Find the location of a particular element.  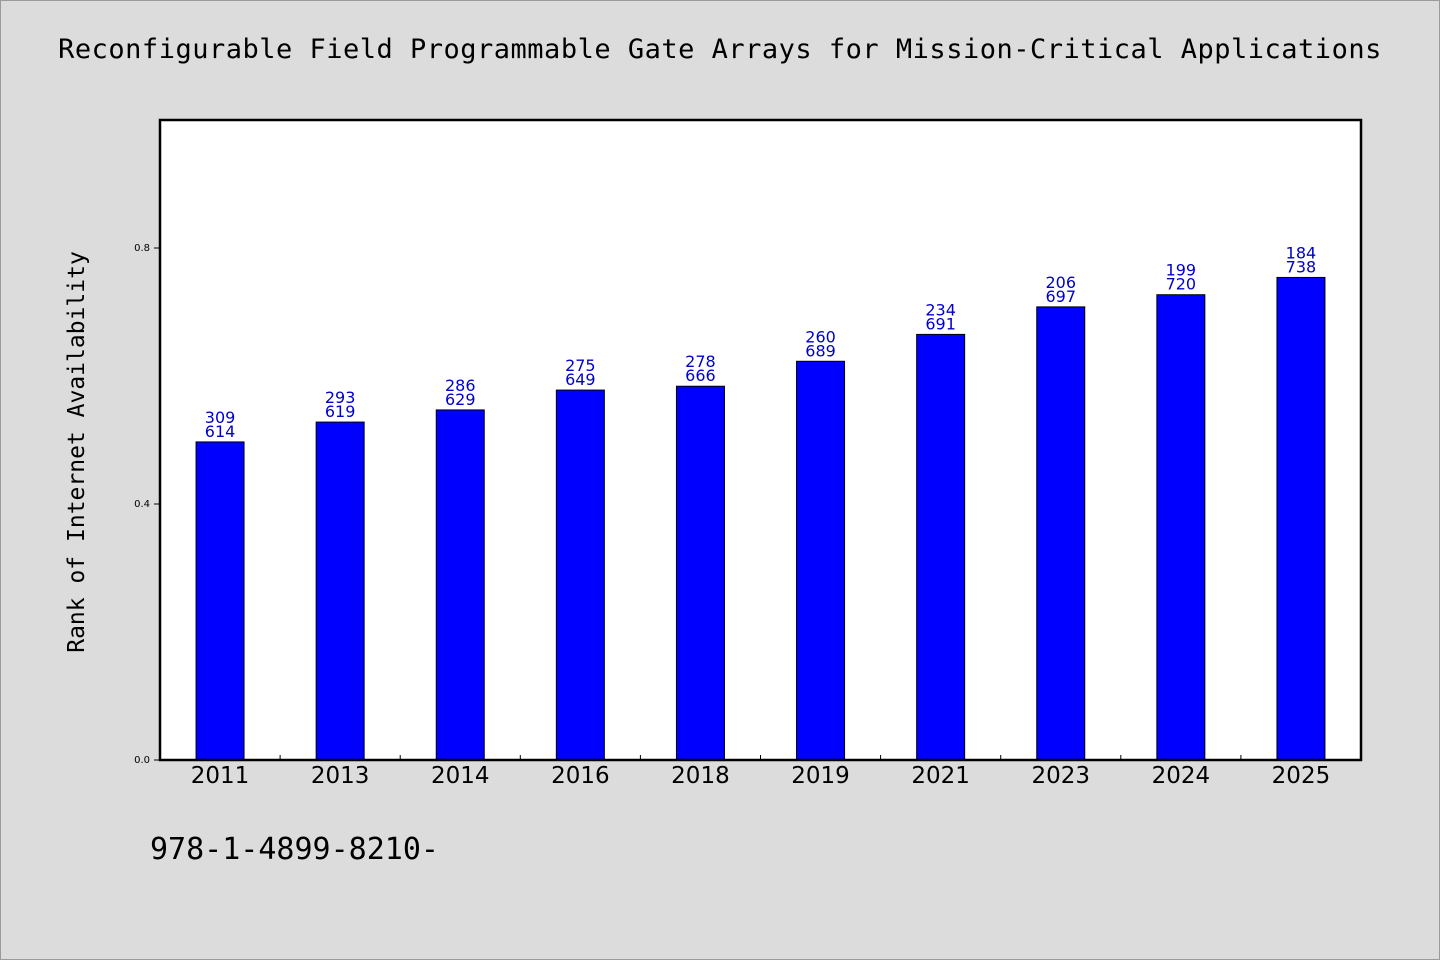

bar-2011 is located at coordinates (220, 601).